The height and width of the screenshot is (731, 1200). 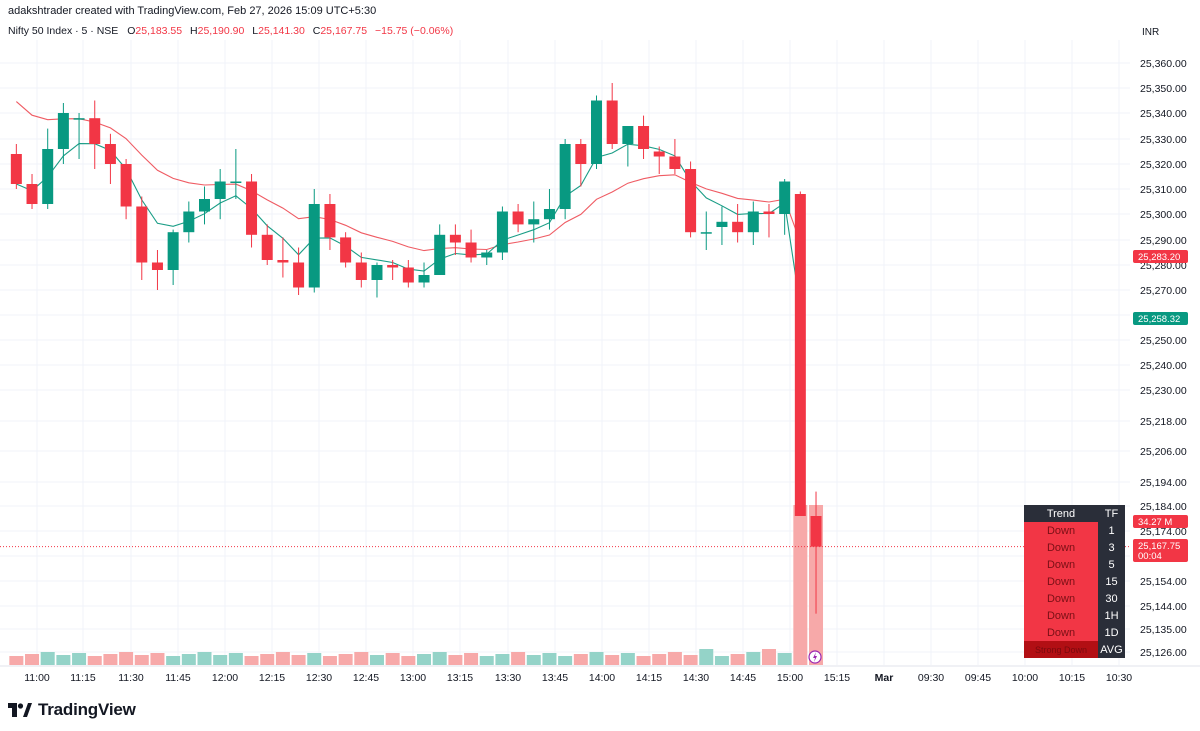 I want to click on volume-tag-bg, so click(x=1160, y=521).